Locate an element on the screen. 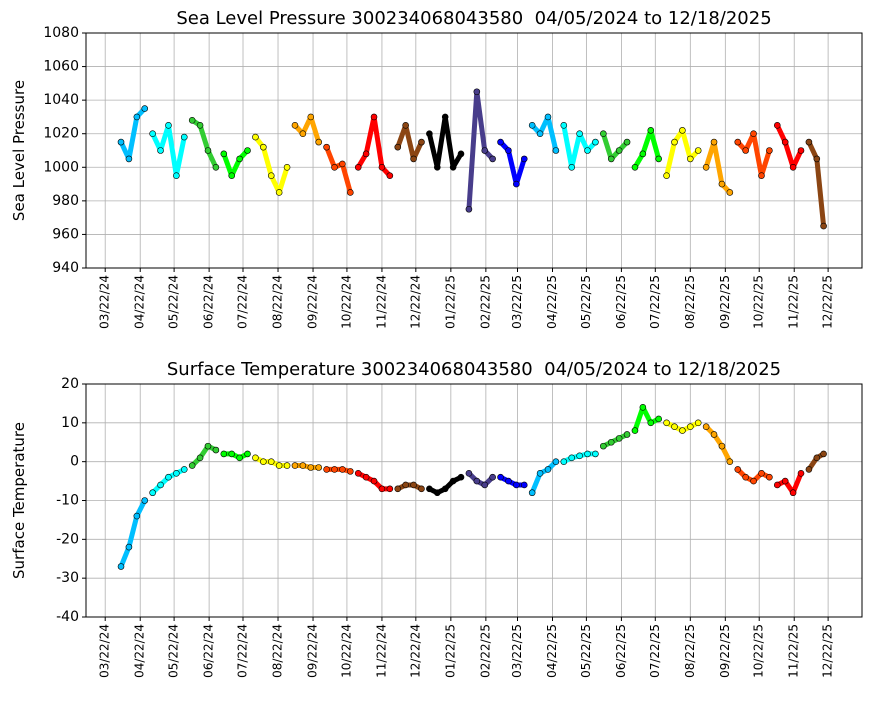 The image size is (870, 704). x-tick-label: 08/22/25 is located at coordinates (690, 302).